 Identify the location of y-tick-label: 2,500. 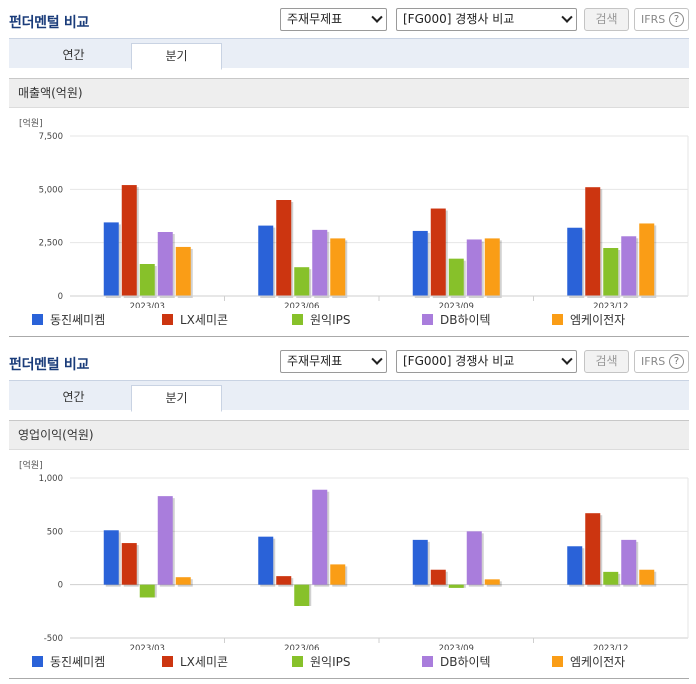
(51, 244).